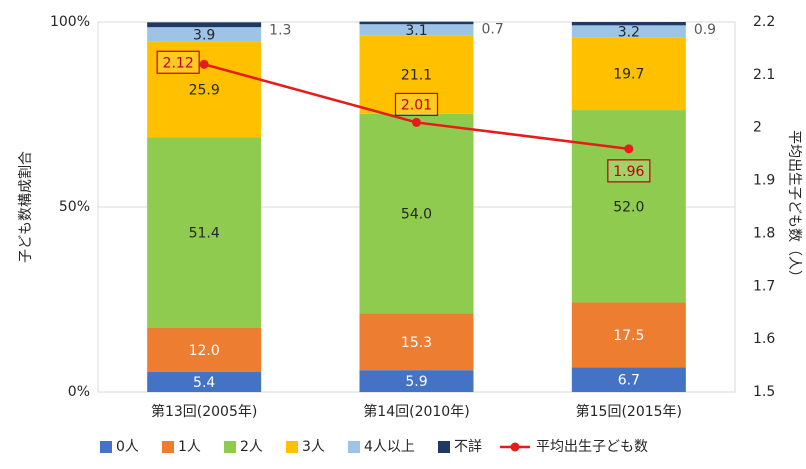  What do you see at coordinates (79, 392) in the screenshot?
I see `y-tick-label: 0%` at bounding box center [79, 392].